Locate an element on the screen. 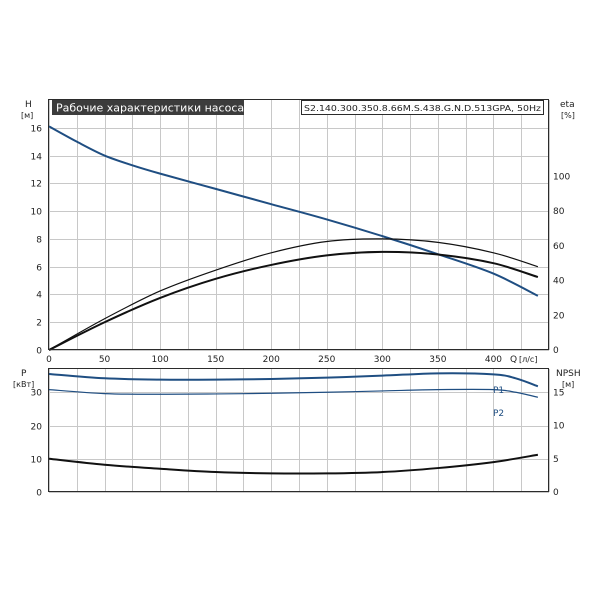 Image resolution: width=600 pixels, height=600 pixels. left-tick-label: 8 is located at coordinates (39, 241).